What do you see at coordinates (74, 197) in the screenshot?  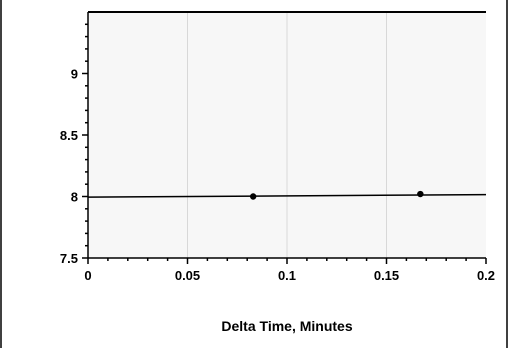 I see `y-tick-label: 8` at bounding box center [74, 197].